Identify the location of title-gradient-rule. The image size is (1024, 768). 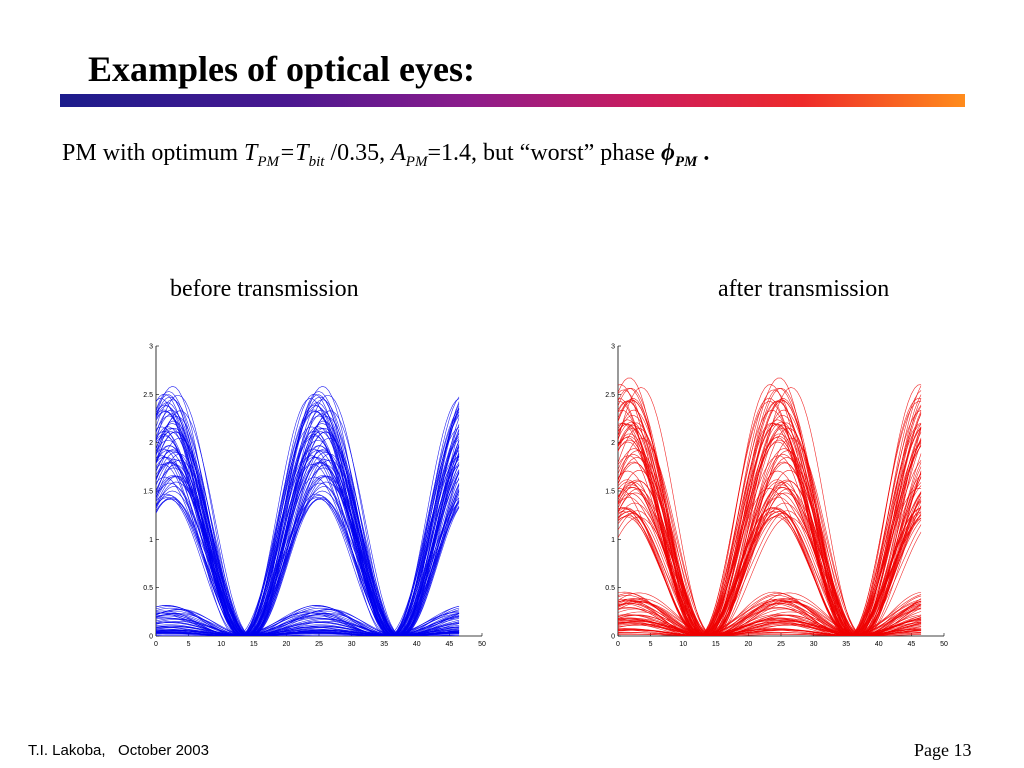
(512, 100).